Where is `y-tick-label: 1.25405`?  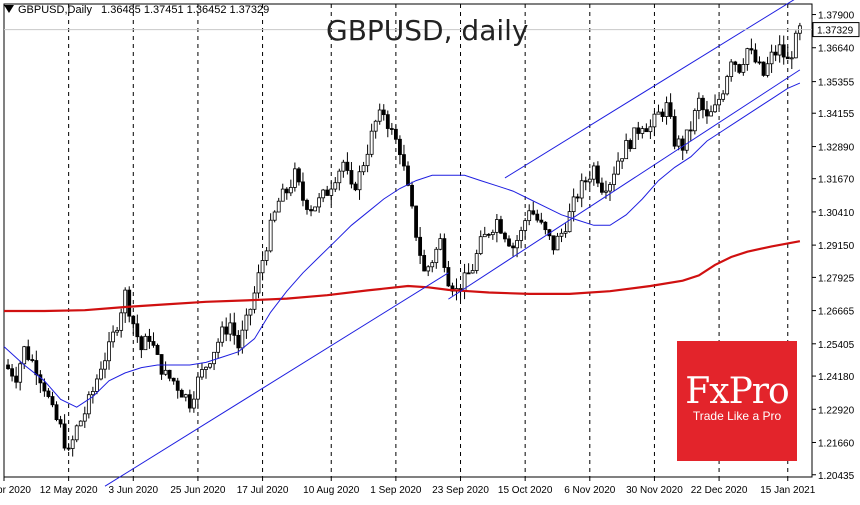 y-tick-label: 1.25405 is located at coordinates (836, 345).